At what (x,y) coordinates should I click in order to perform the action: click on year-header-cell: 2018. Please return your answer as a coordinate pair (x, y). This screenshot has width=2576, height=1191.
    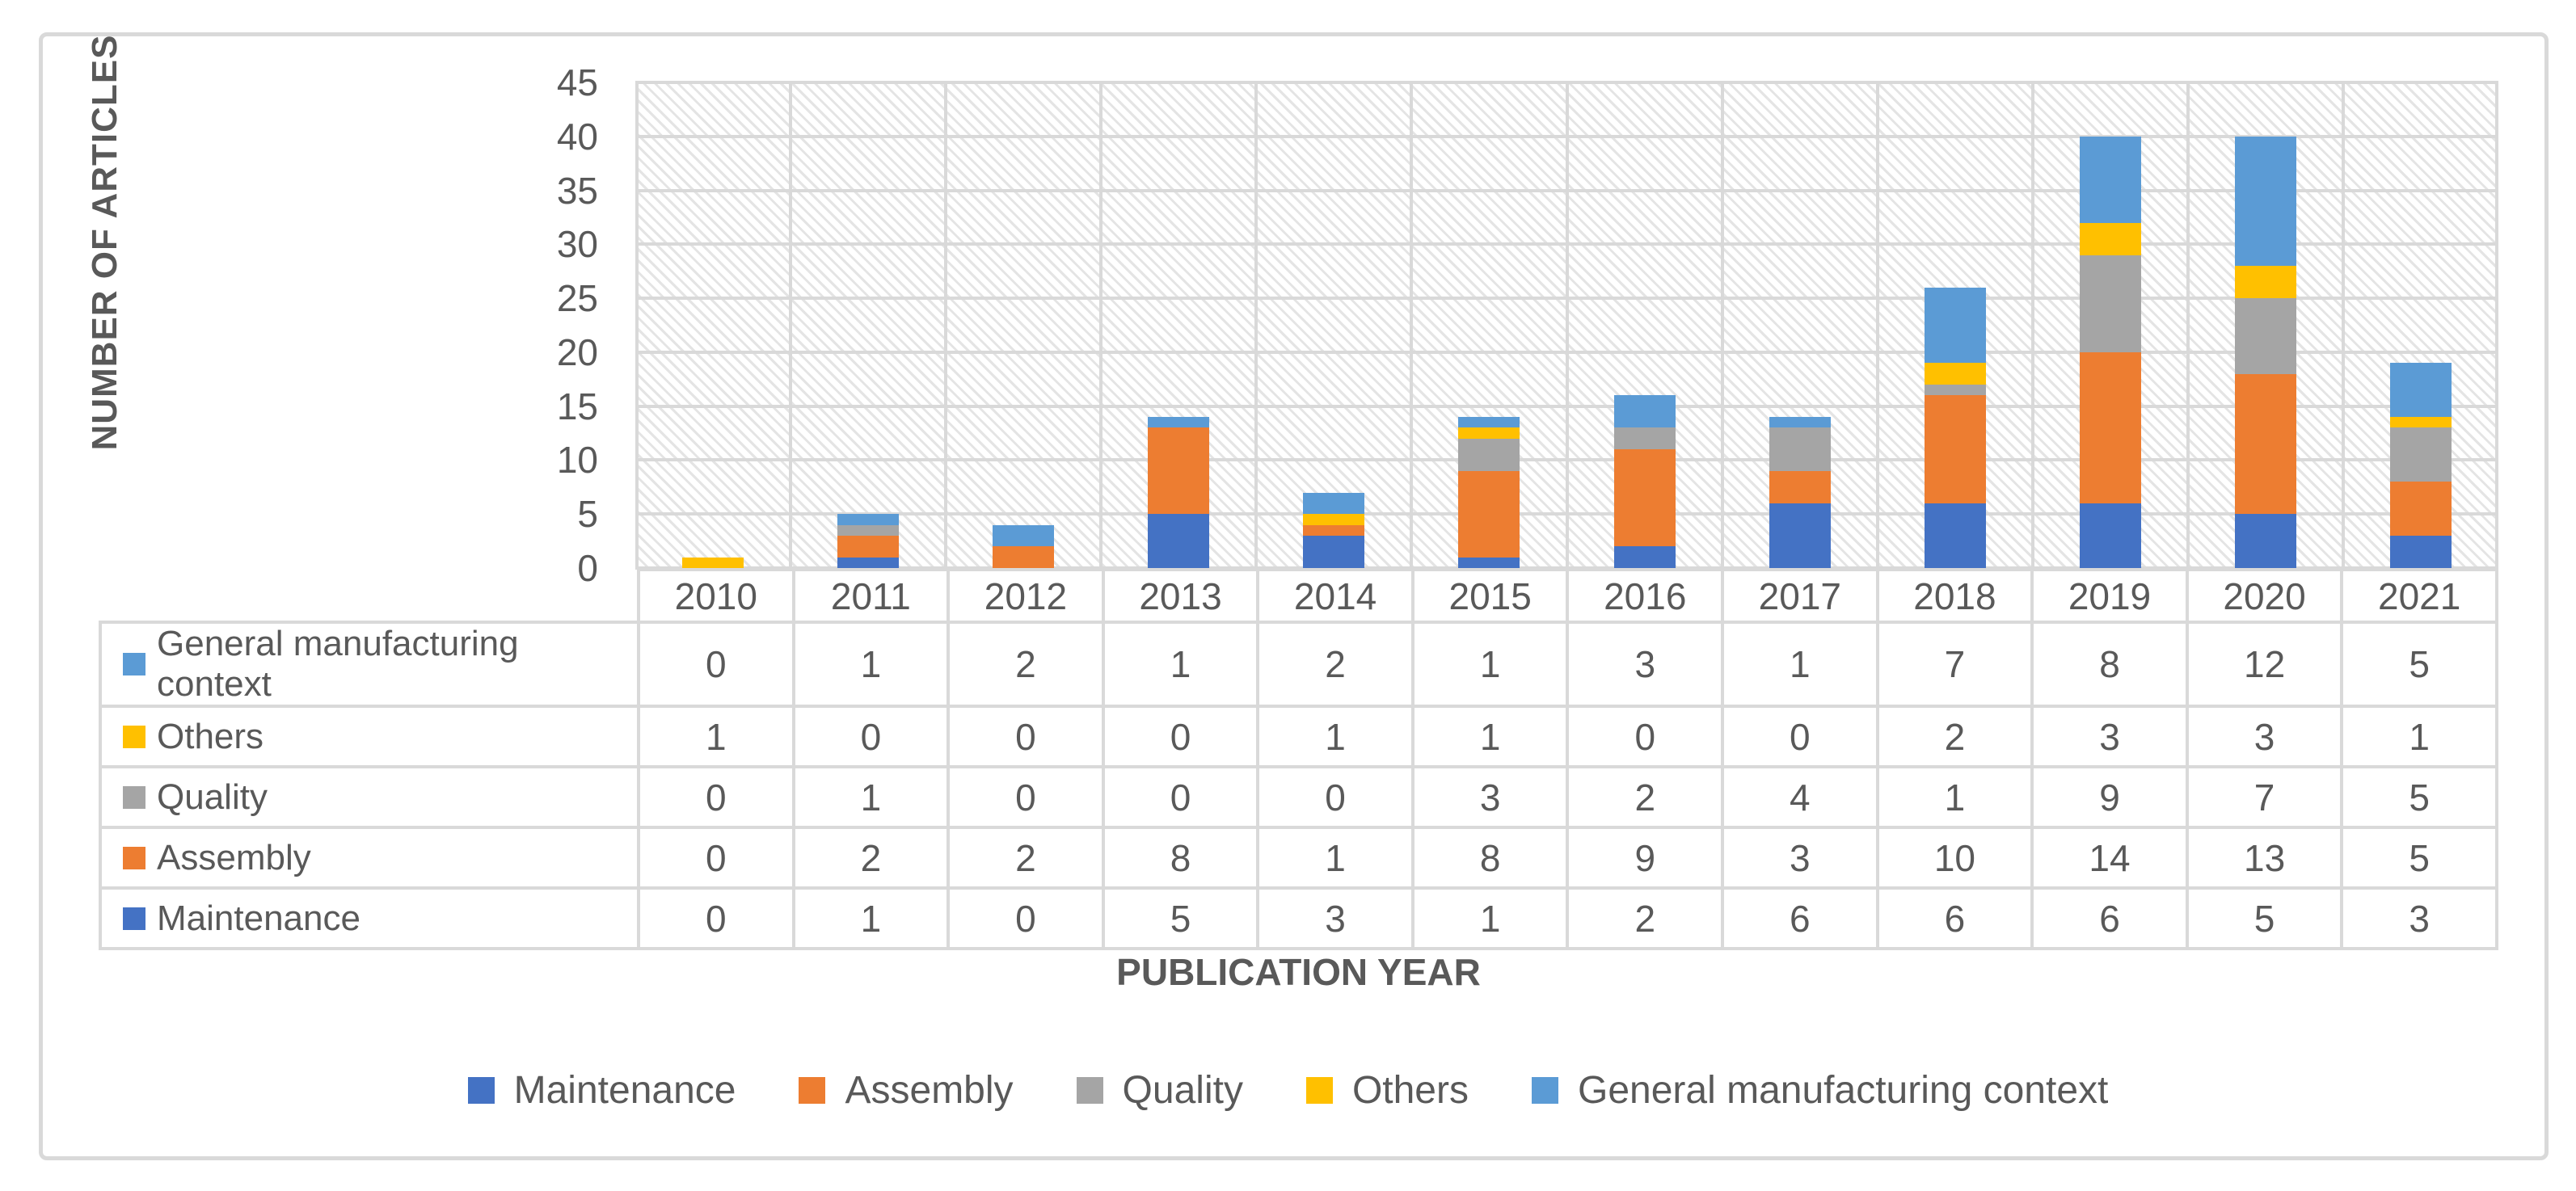
    Looking at the image, I should click on (1955, 596).